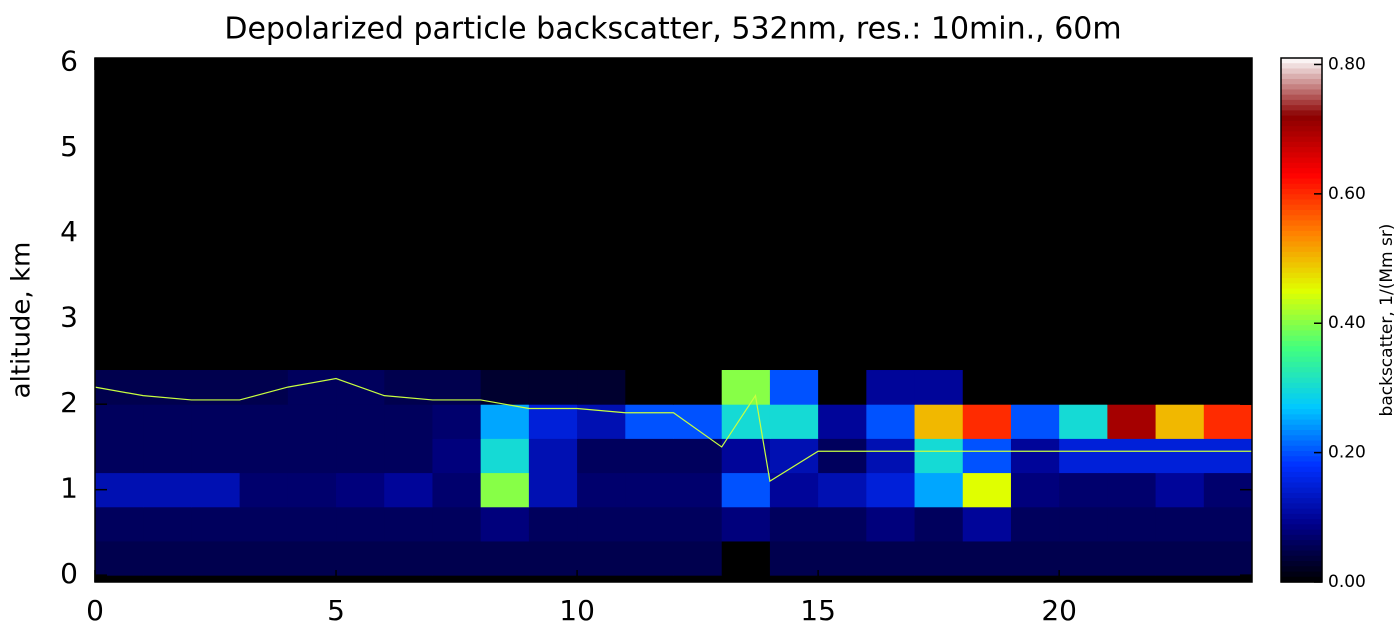 This screenshot has height=641, width=1398. What do you see at coordinates (1347, 323) in the screenshot?
I see `colorbar-tick-label: 0.40` at bounding box center [1347, 323].